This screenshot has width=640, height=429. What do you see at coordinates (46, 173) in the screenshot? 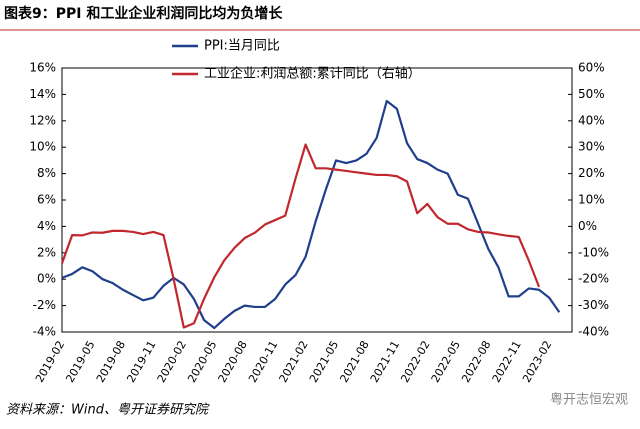
I see `y-tick-label: 8%` at bounding box center [46, 173].